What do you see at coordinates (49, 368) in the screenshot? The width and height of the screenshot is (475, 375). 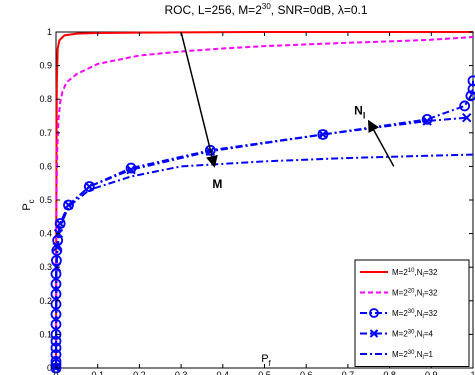 I see `y-tick-label: 0` at bounding box center [49, 368].